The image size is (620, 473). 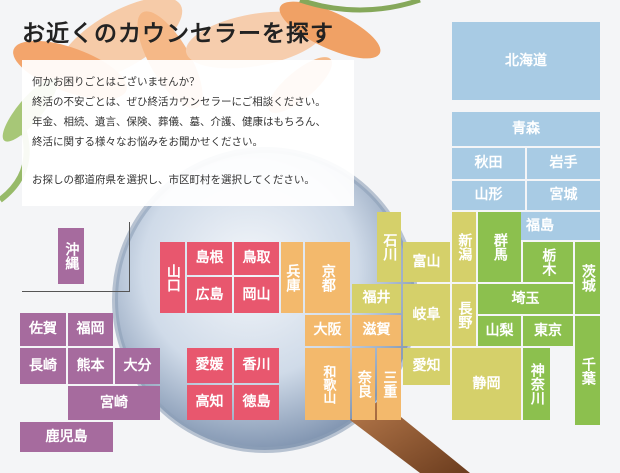 I want to click on pref-ehime: 愛媛, so click(x=209, y=365).